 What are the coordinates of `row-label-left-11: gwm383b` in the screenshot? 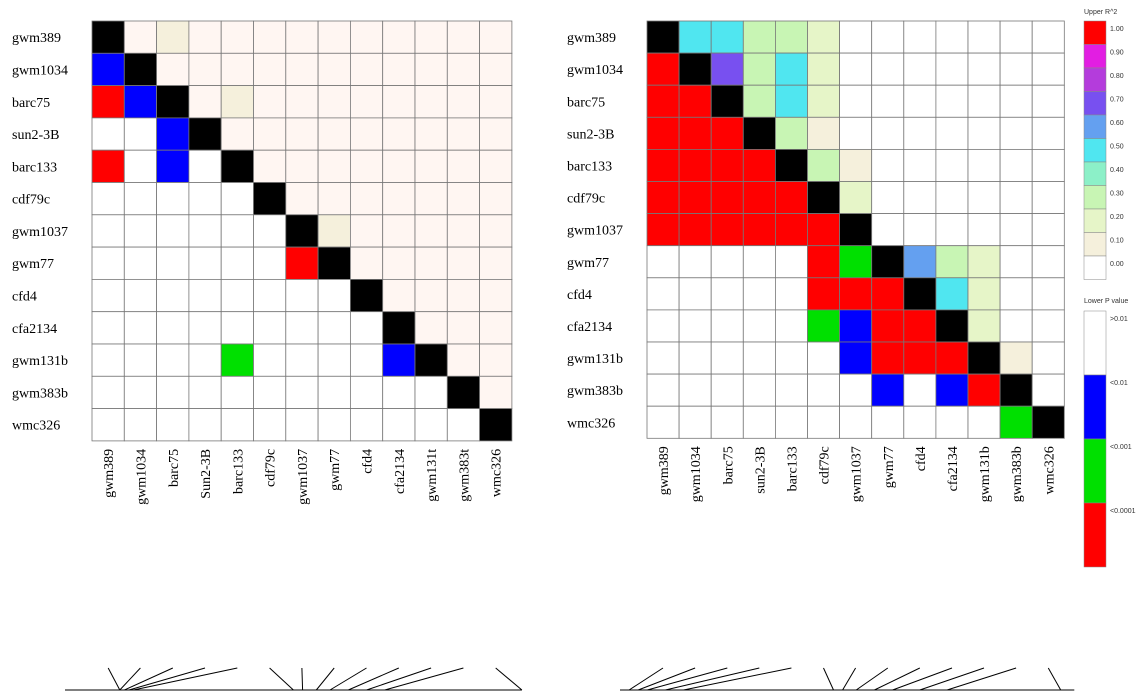 It's located at (40, 393).